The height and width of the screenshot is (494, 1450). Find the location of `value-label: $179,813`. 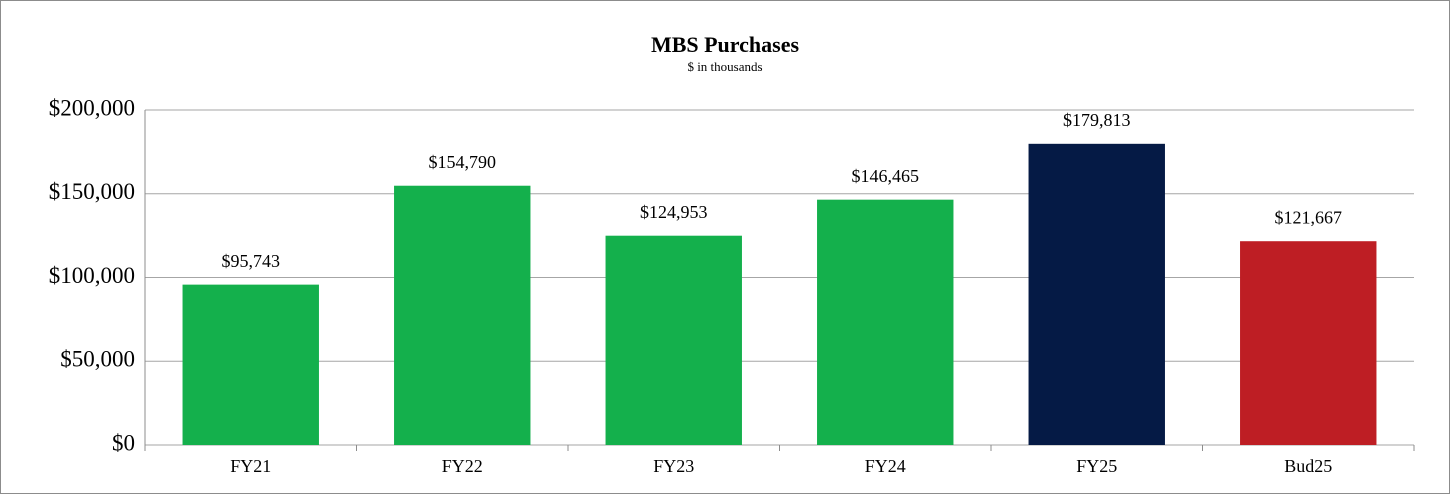

value-label: $179,813 is located at coordinates (1097, 120).